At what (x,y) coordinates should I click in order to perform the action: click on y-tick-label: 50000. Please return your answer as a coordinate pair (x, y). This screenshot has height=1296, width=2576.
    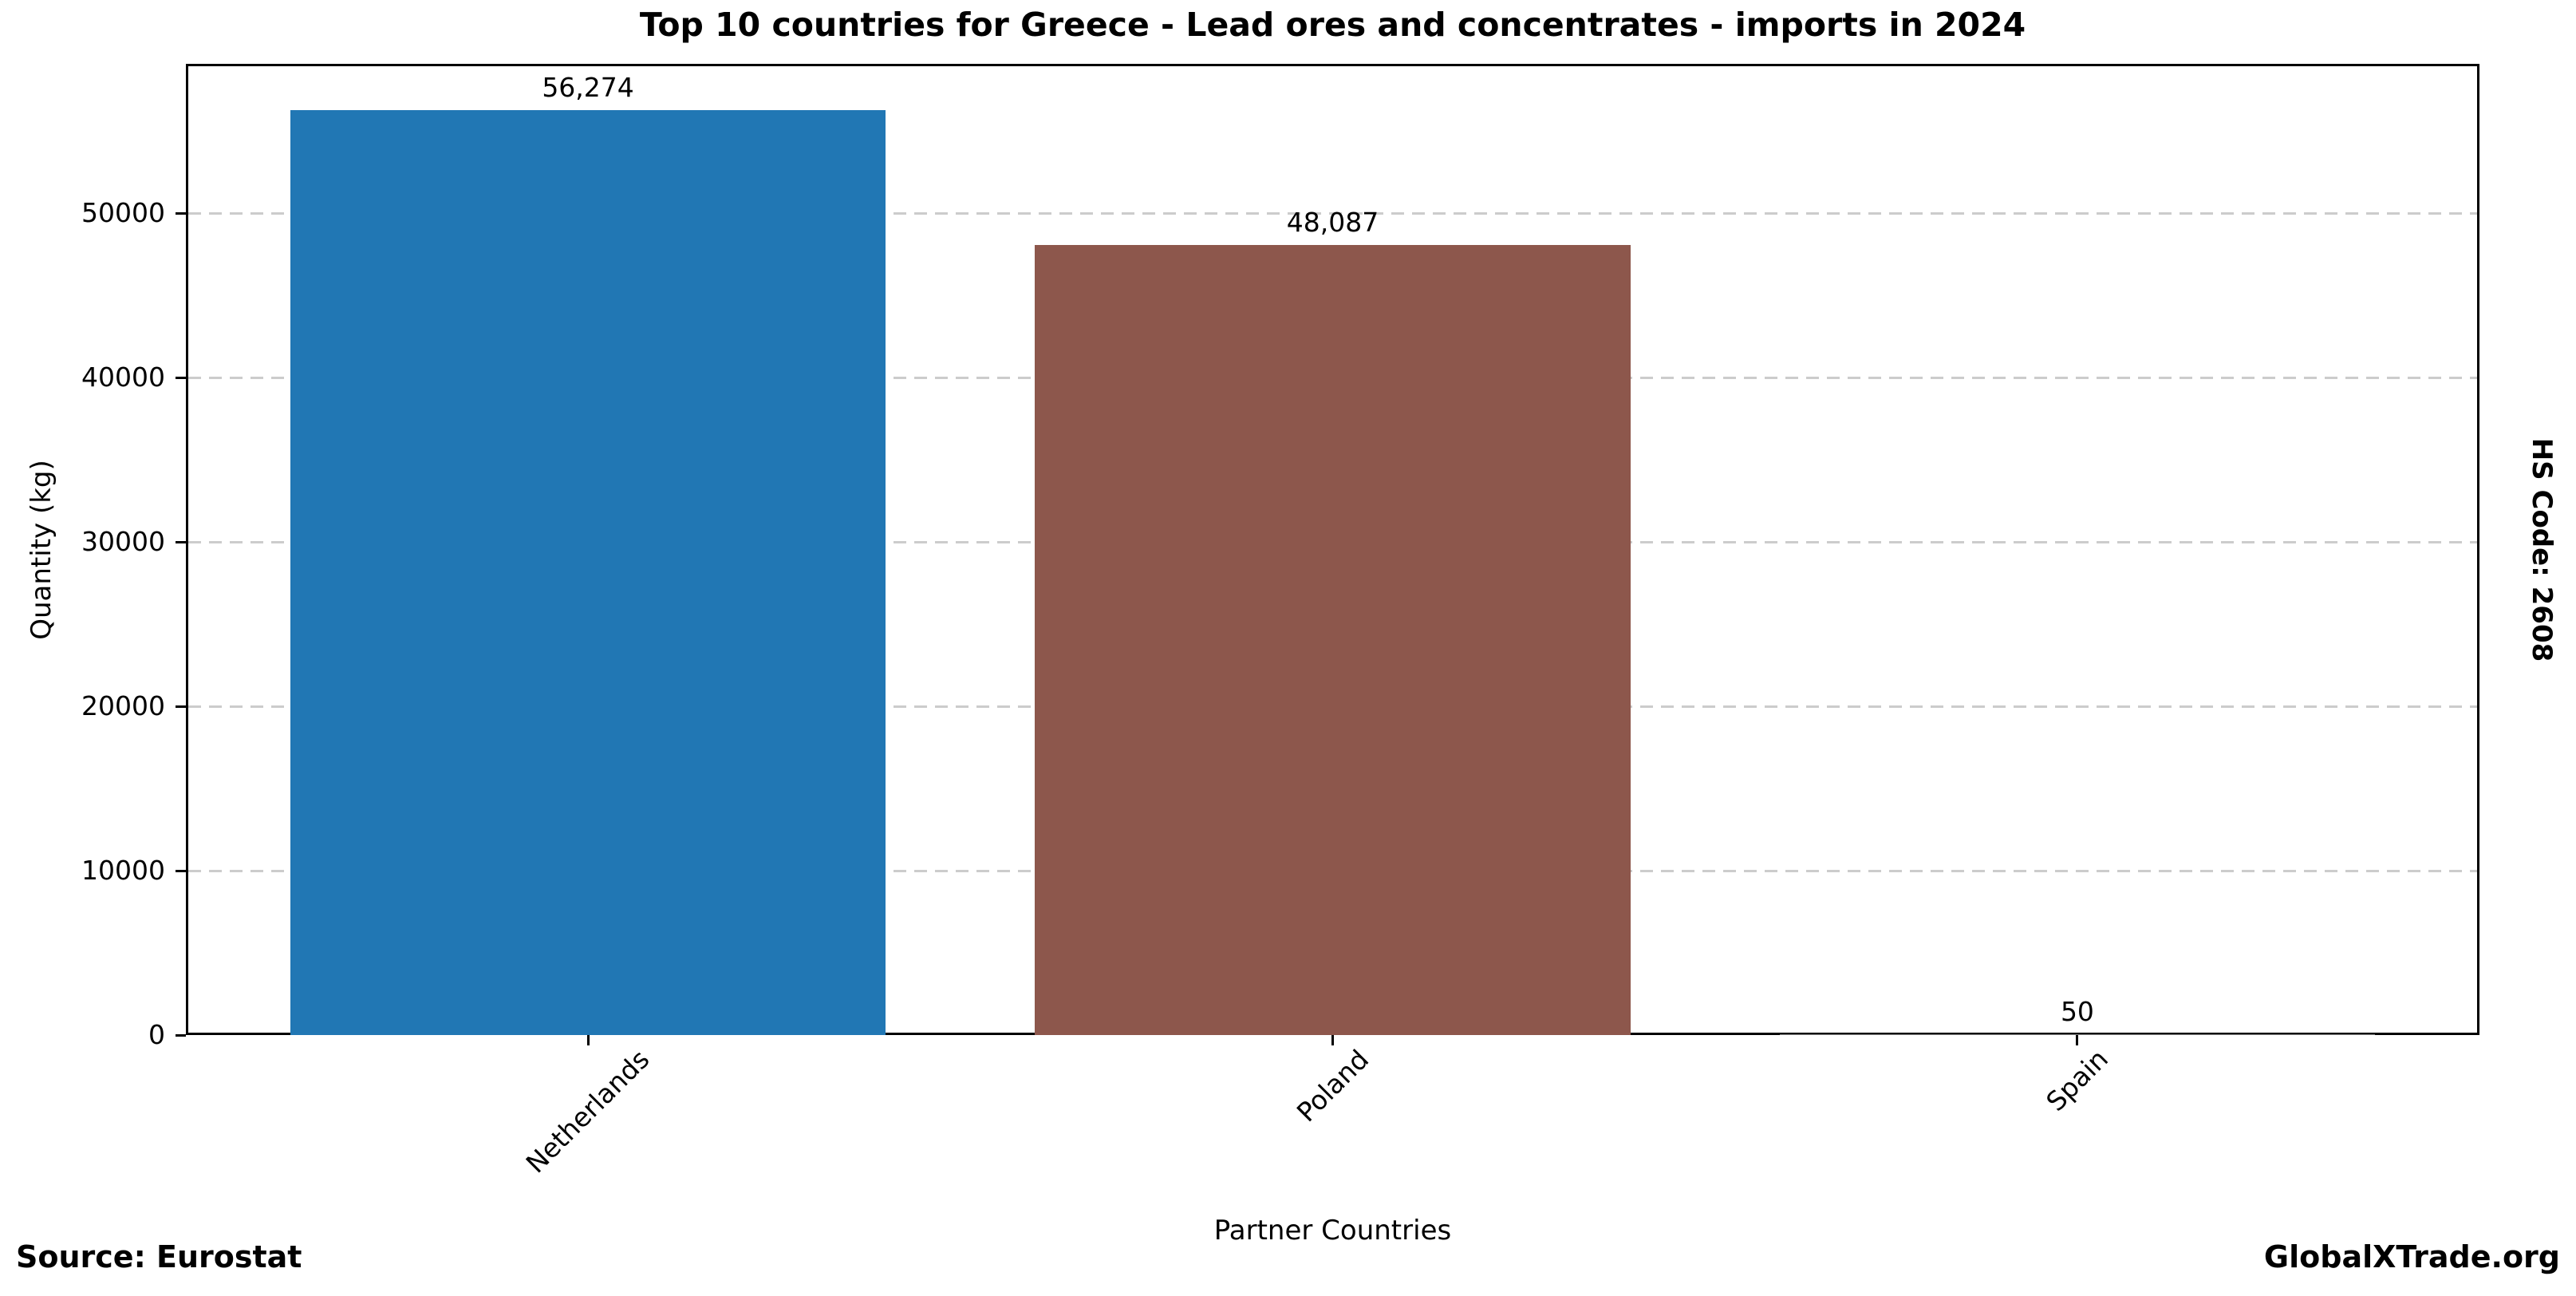
    Looking at the image, I should click on (123, 213).